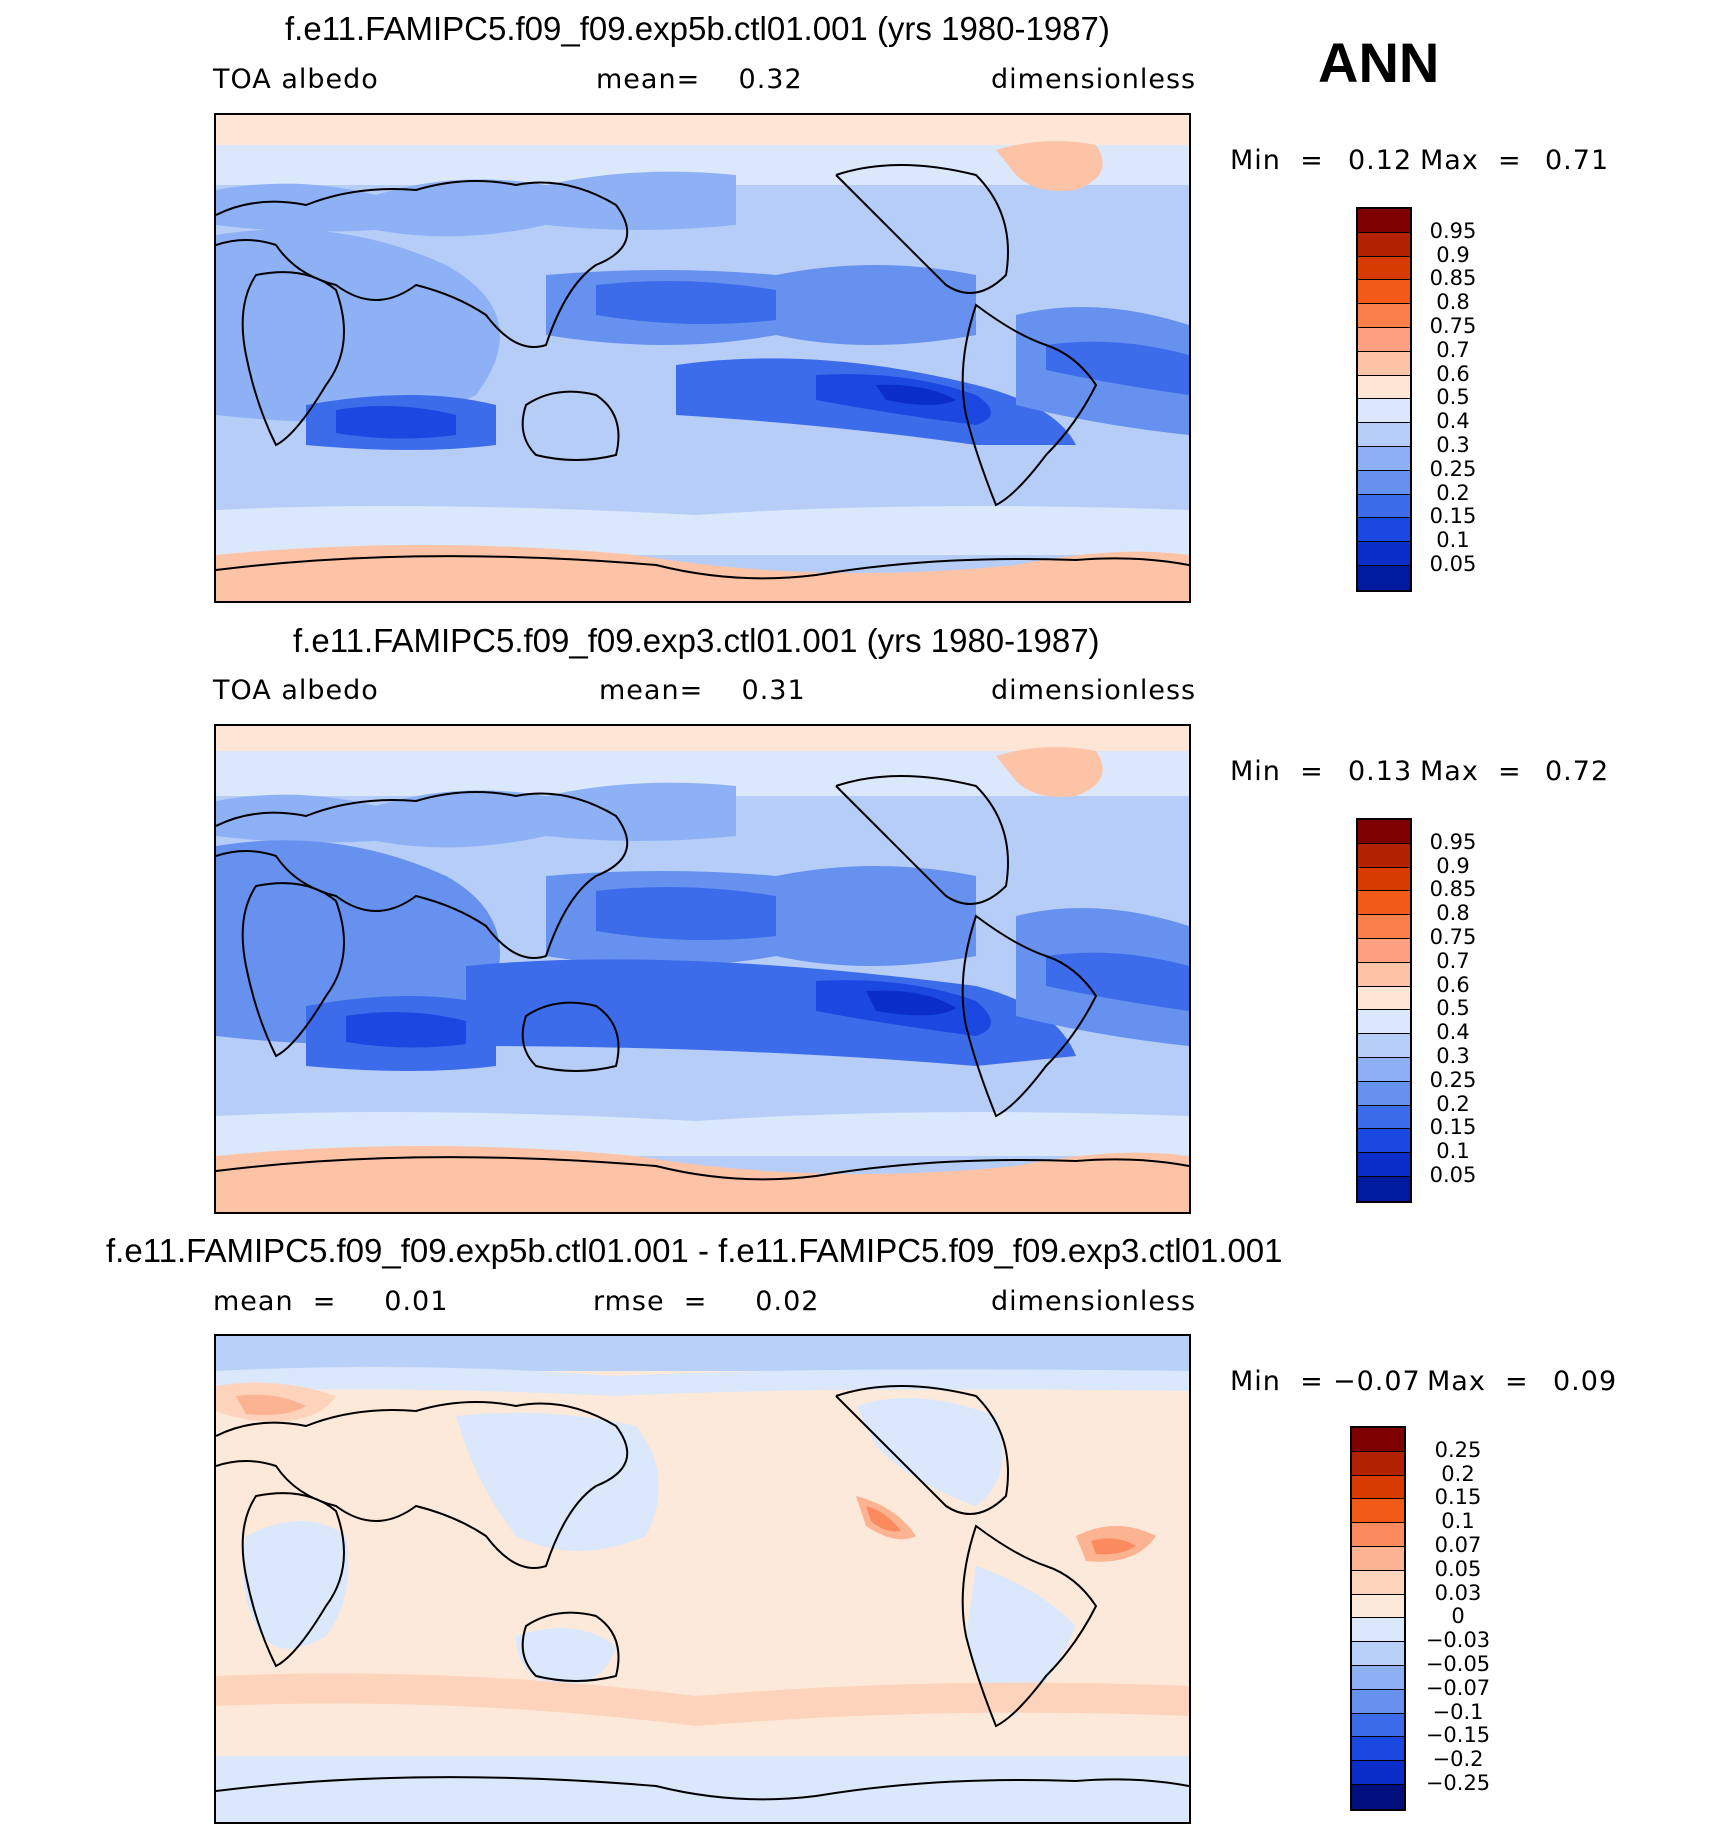 This screenshot has height=1824, width=1710. I want to click on colorbar-tick-label: −0.25, so click(1458, 1783).